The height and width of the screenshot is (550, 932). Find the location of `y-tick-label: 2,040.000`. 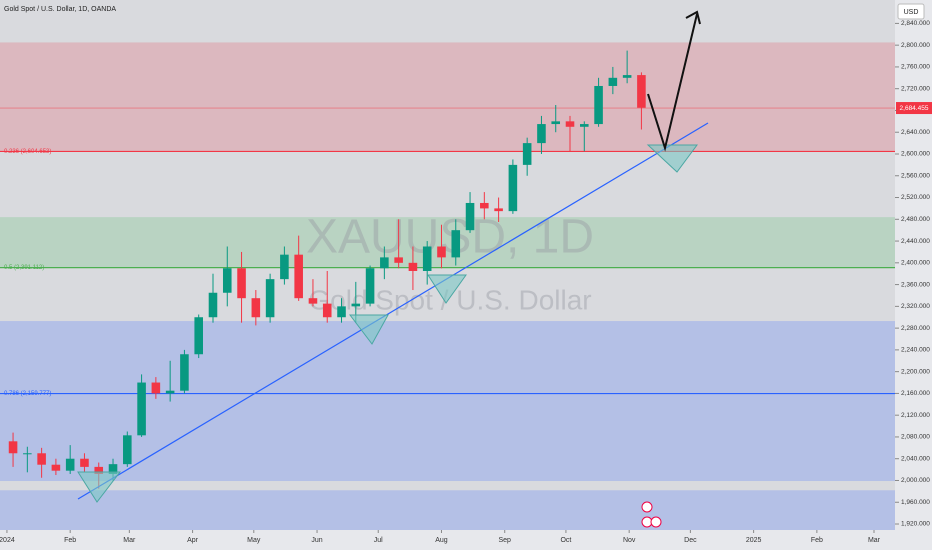

y-tick-label: 2,040.000 is located at coordinates (915, 458).